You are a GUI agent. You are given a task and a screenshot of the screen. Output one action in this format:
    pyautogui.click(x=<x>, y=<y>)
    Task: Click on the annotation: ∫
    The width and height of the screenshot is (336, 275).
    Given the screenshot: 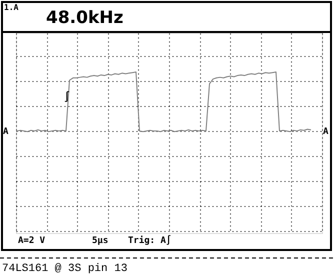 What is the action you would take?
    pyautogui.click(x=67, y=97)
    